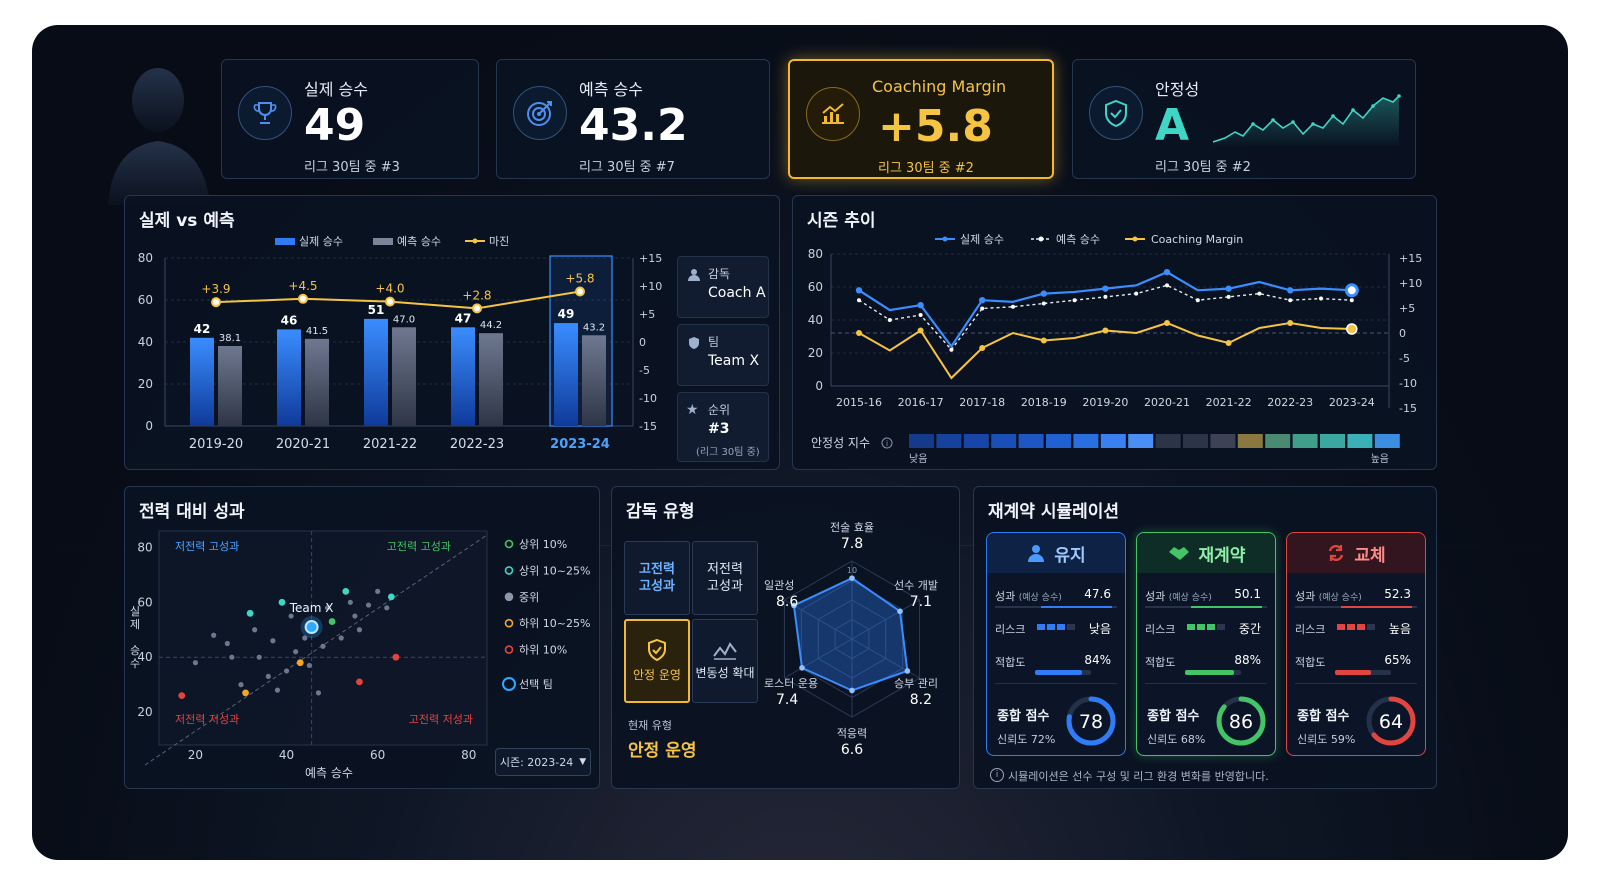  What do you see at coordinates (818, 658) in the screenshot?
I see `radar-spoke` at bounding box center [818, 658].